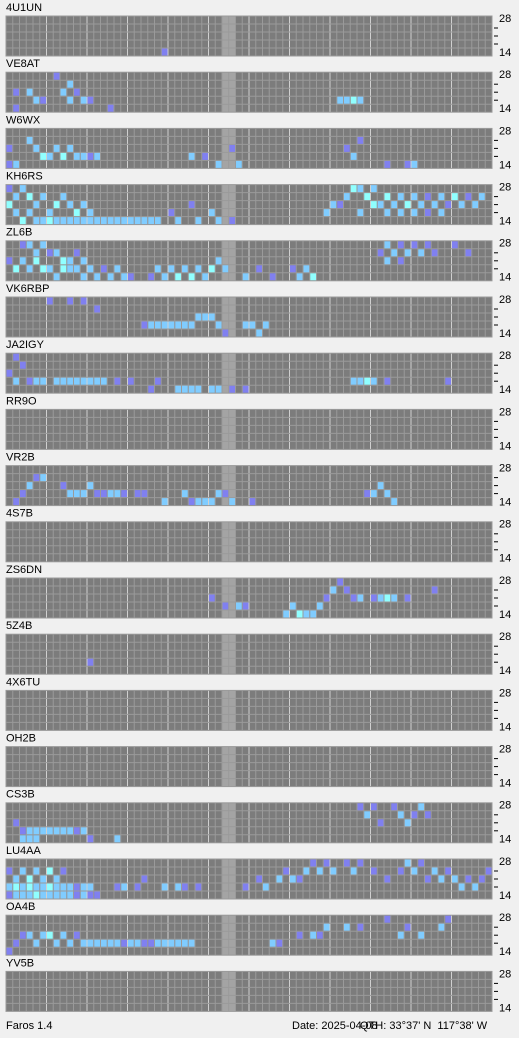 The width and height of the screenshot is (519, 1038). I want to click on beacon-name: KH6RS, so click(24, 177).